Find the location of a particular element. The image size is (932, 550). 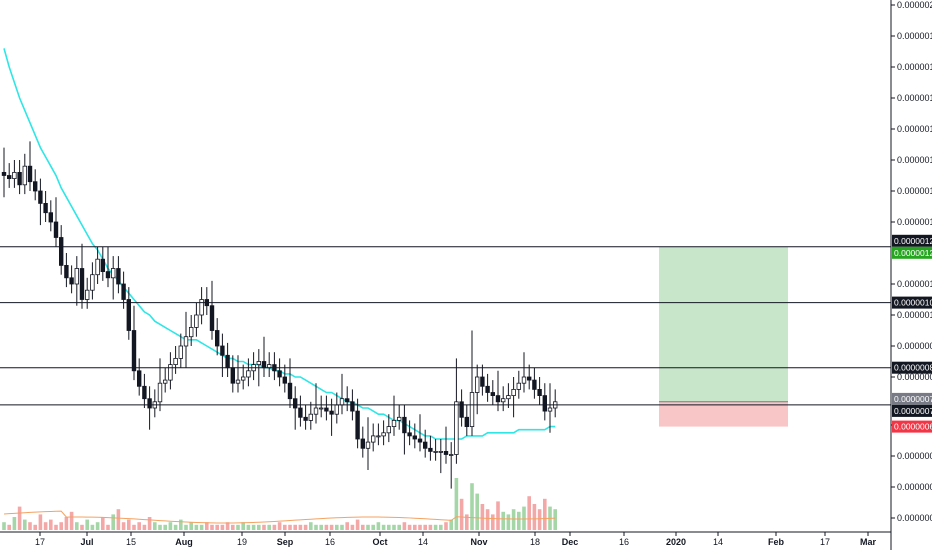

price-tag-label: 0.00000071 is located at coordinates (913, 411).